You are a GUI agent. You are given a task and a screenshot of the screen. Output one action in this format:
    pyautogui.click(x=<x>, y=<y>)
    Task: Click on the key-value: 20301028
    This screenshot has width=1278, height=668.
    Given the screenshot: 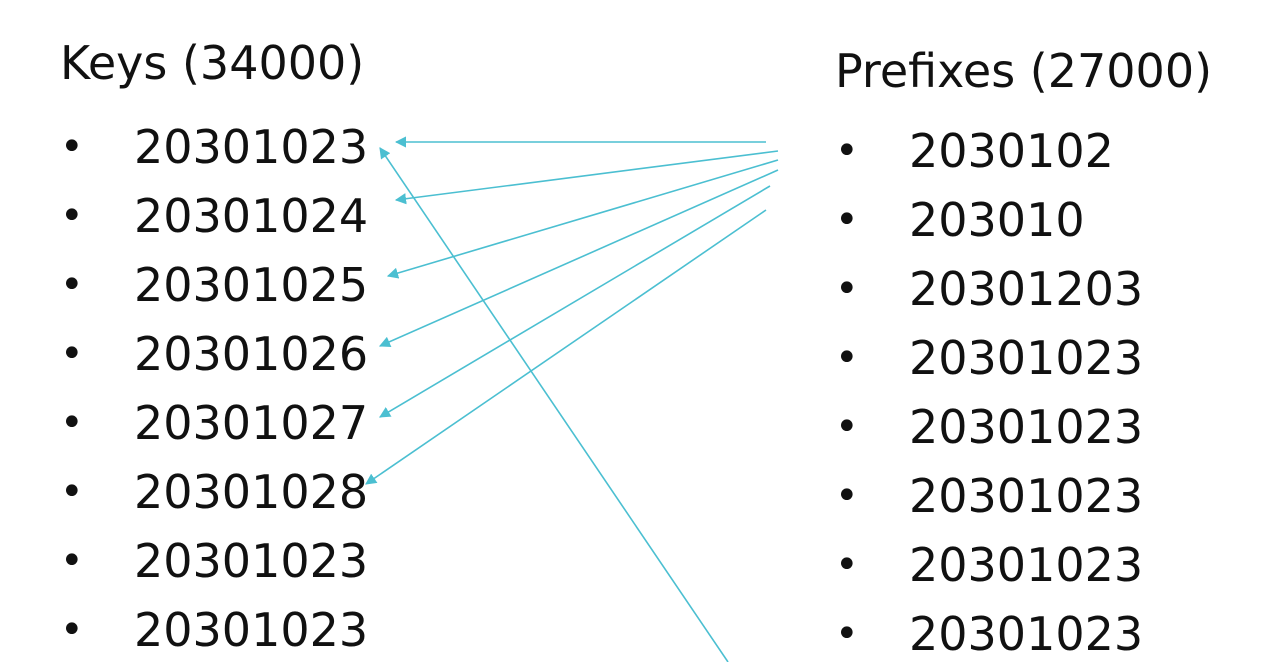 What is the action you would take?
    pyautogui.click(x=251, y=491)
    